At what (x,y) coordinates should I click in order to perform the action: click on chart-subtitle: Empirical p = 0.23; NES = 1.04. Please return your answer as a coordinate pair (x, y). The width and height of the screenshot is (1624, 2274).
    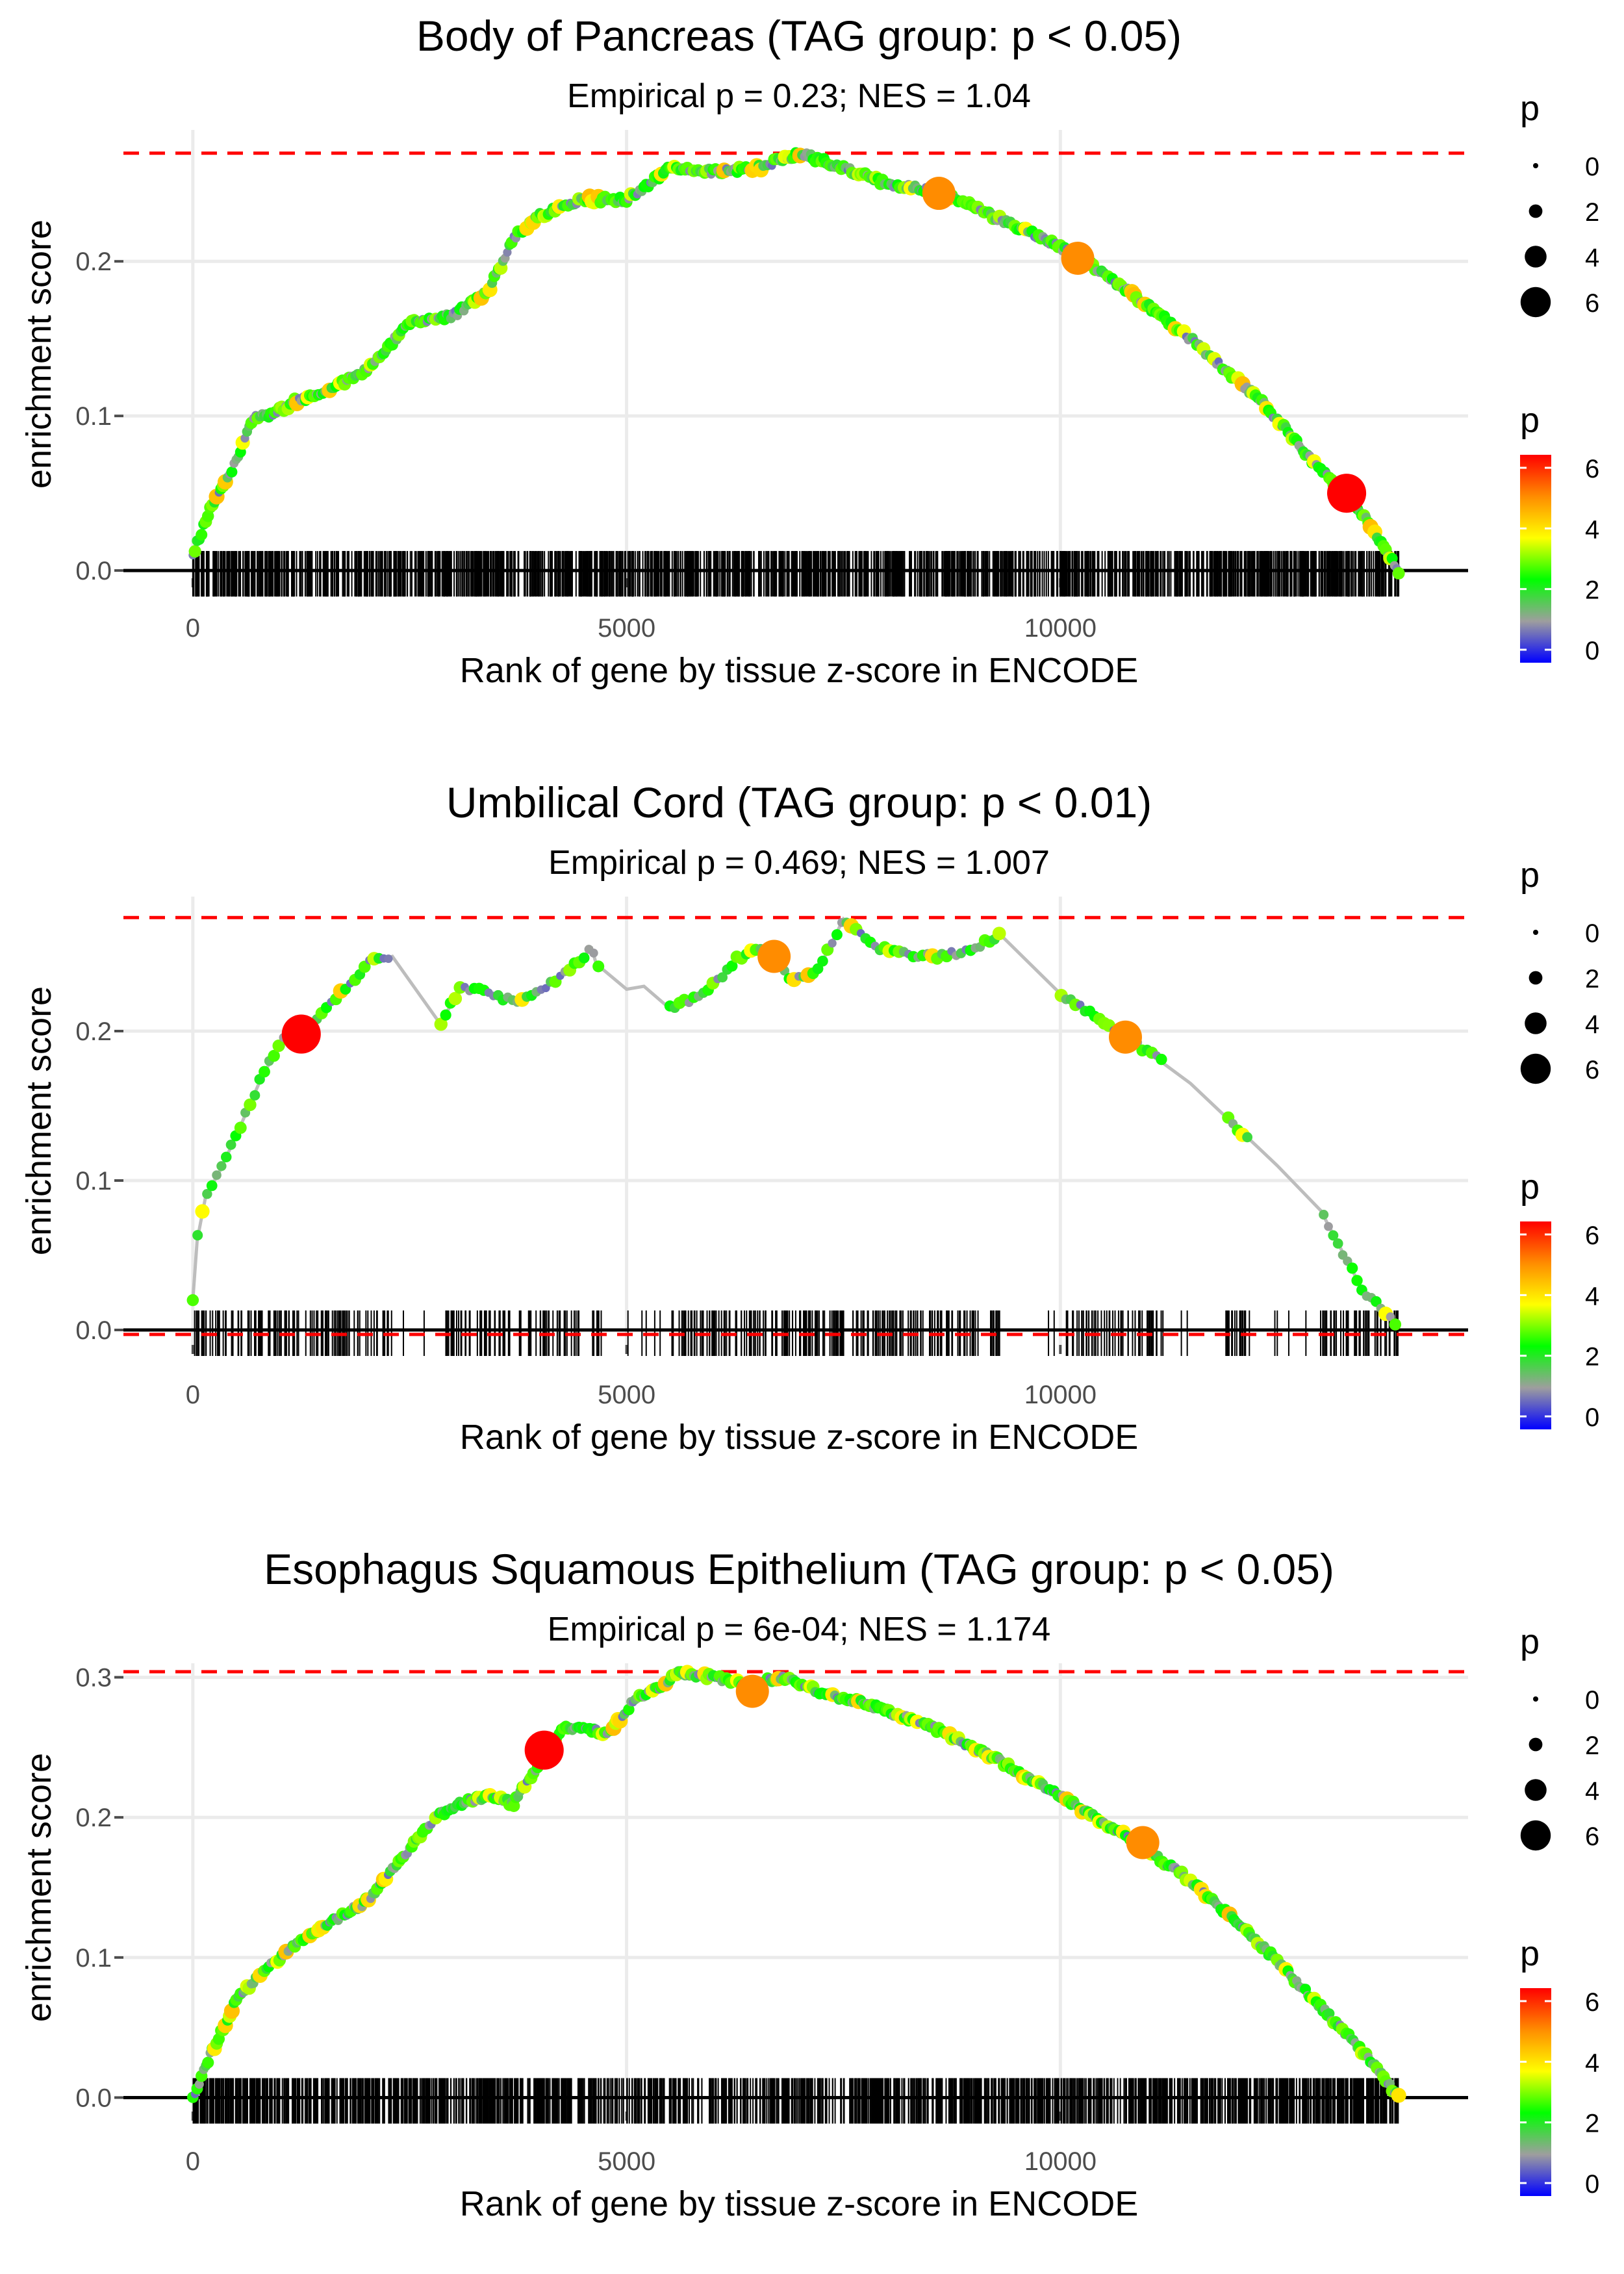
    Looking at the image, I should click on (799, 96).